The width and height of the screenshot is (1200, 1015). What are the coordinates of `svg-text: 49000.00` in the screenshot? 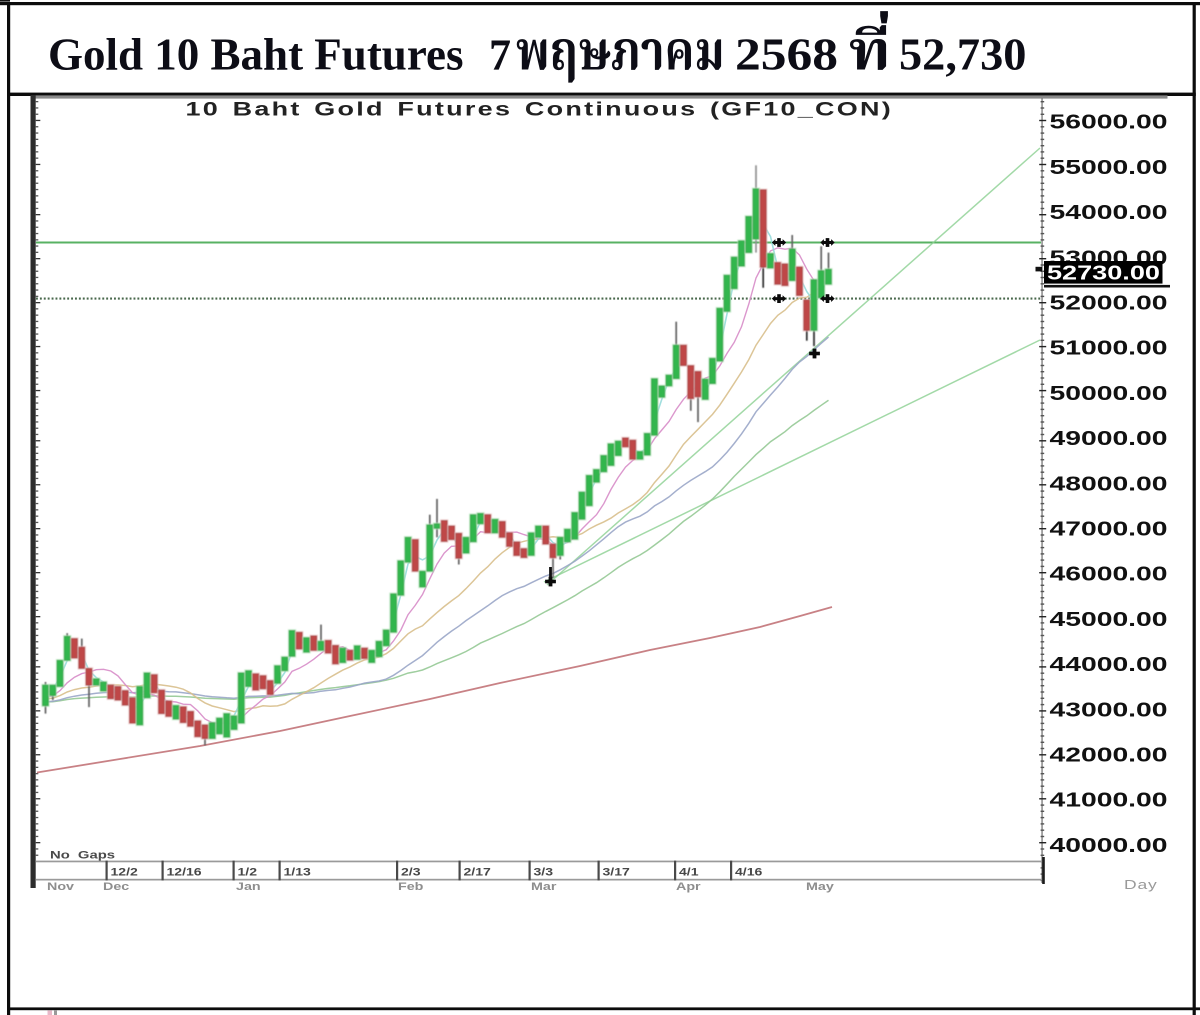 It's located at (1109, 439).